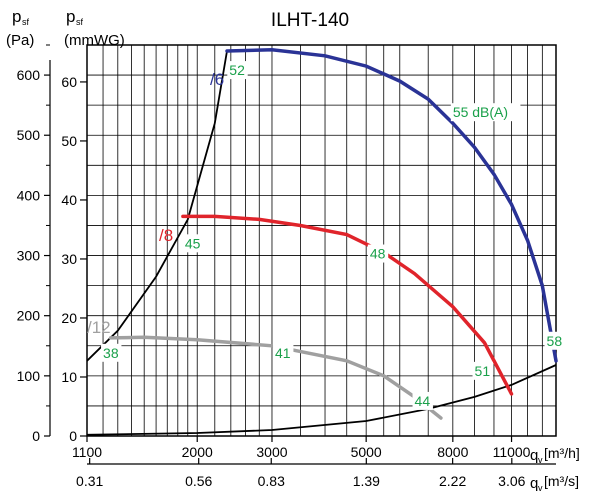 The width and height of the screenshot is (598, 495). I want to click on series-label-6: /6, so click(217, 79).